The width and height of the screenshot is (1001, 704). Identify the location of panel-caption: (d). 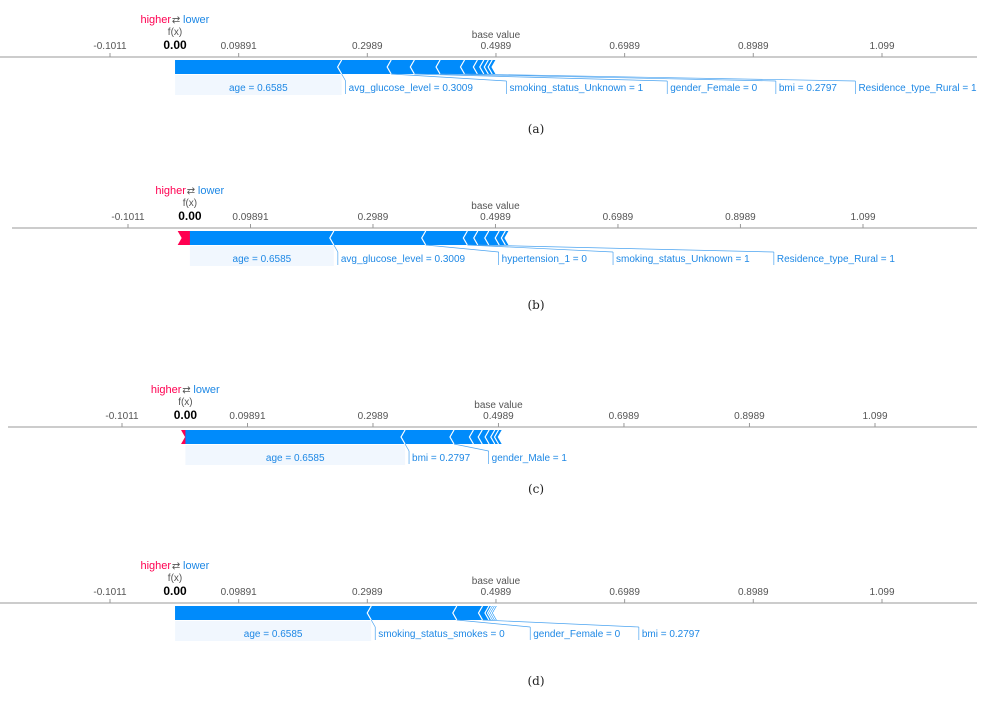
(535, 681).